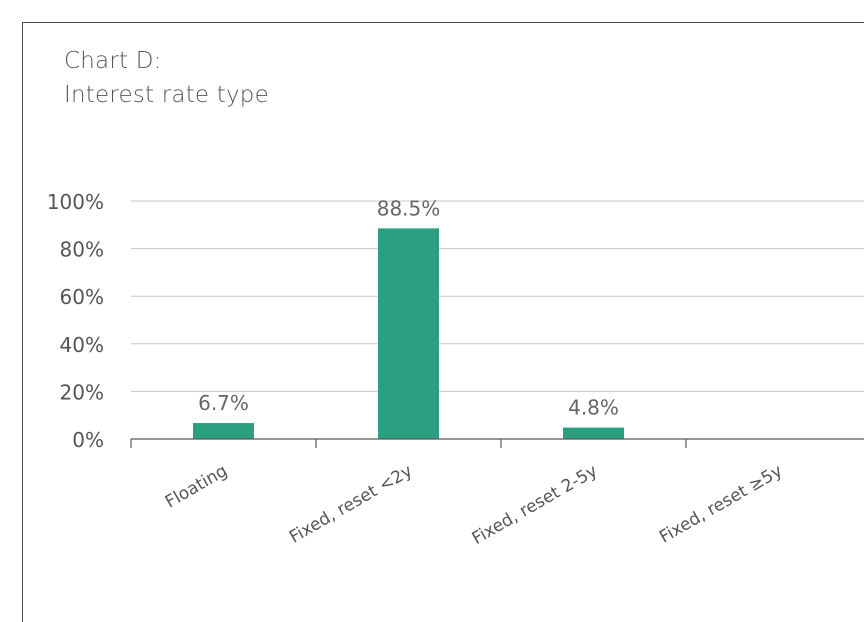 This screenshot has width=864, height=622. What do you see at coordinates (196, 486) in the screenshot?
I see `x-category-label: Floating` at bounding box center [196, 486].